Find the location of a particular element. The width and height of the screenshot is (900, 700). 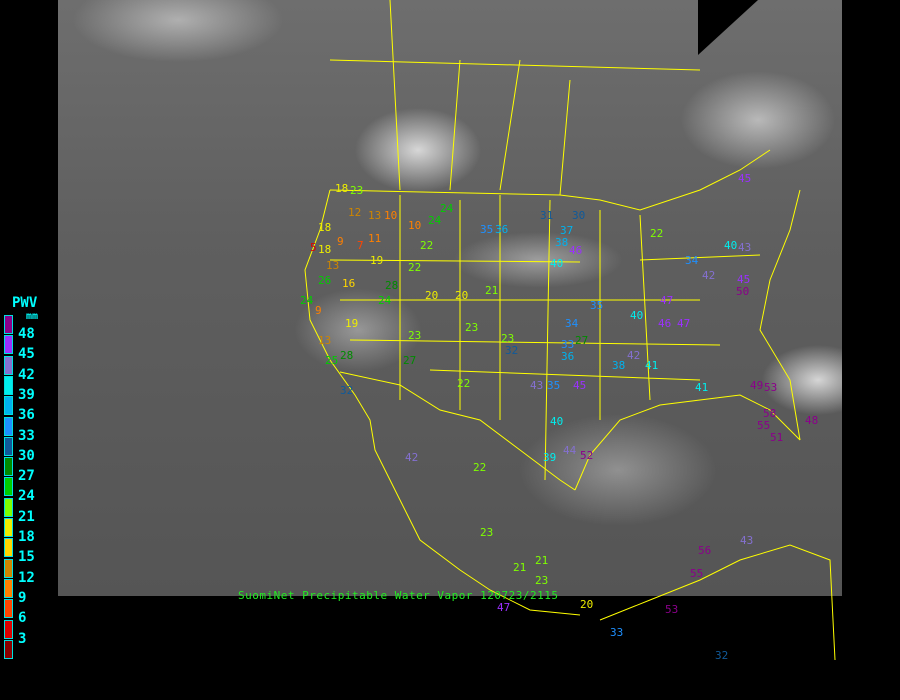

station-pwv-value: 55 is located at coordinates (764, 425).